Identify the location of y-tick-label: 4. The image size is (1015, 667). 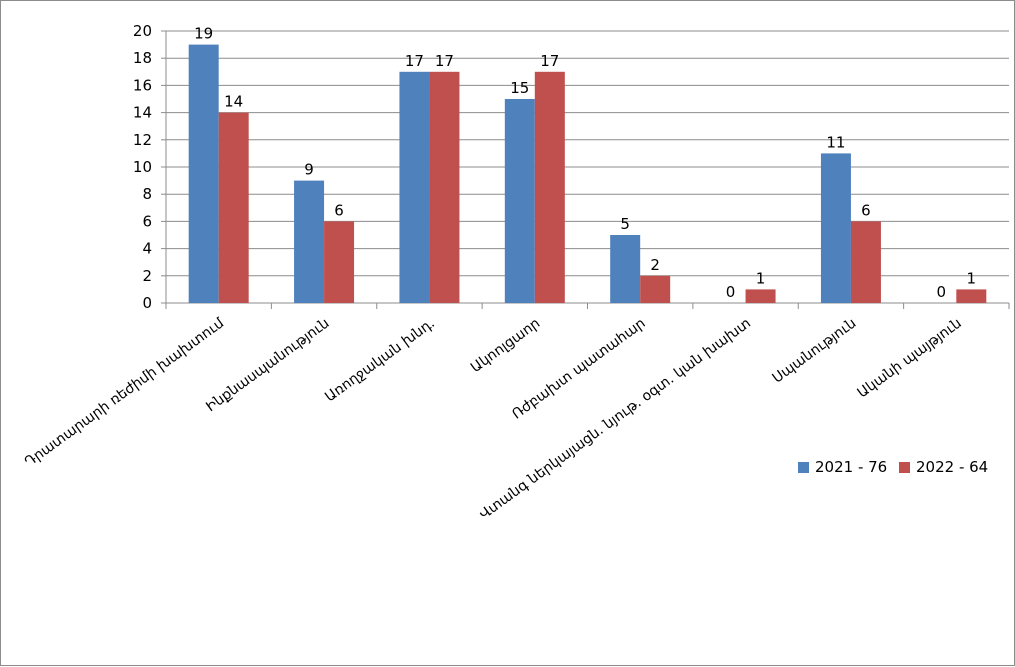
(147, 249).